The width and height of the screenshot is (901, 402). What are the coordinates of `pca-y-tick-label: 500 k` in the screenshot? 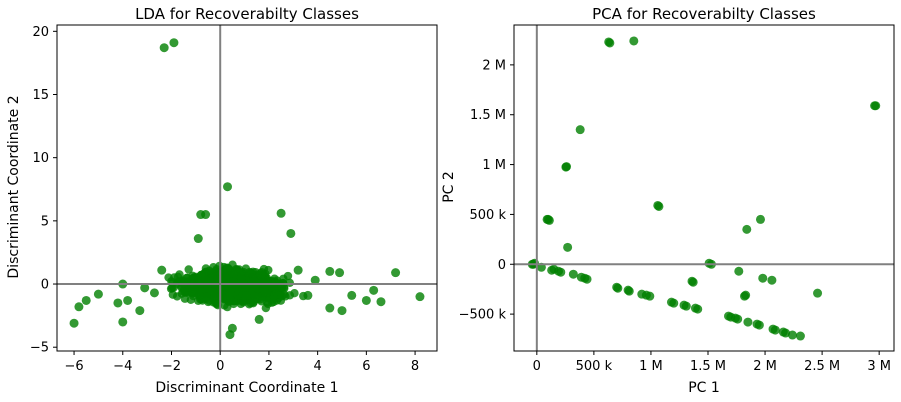 It's located at (488, 215).